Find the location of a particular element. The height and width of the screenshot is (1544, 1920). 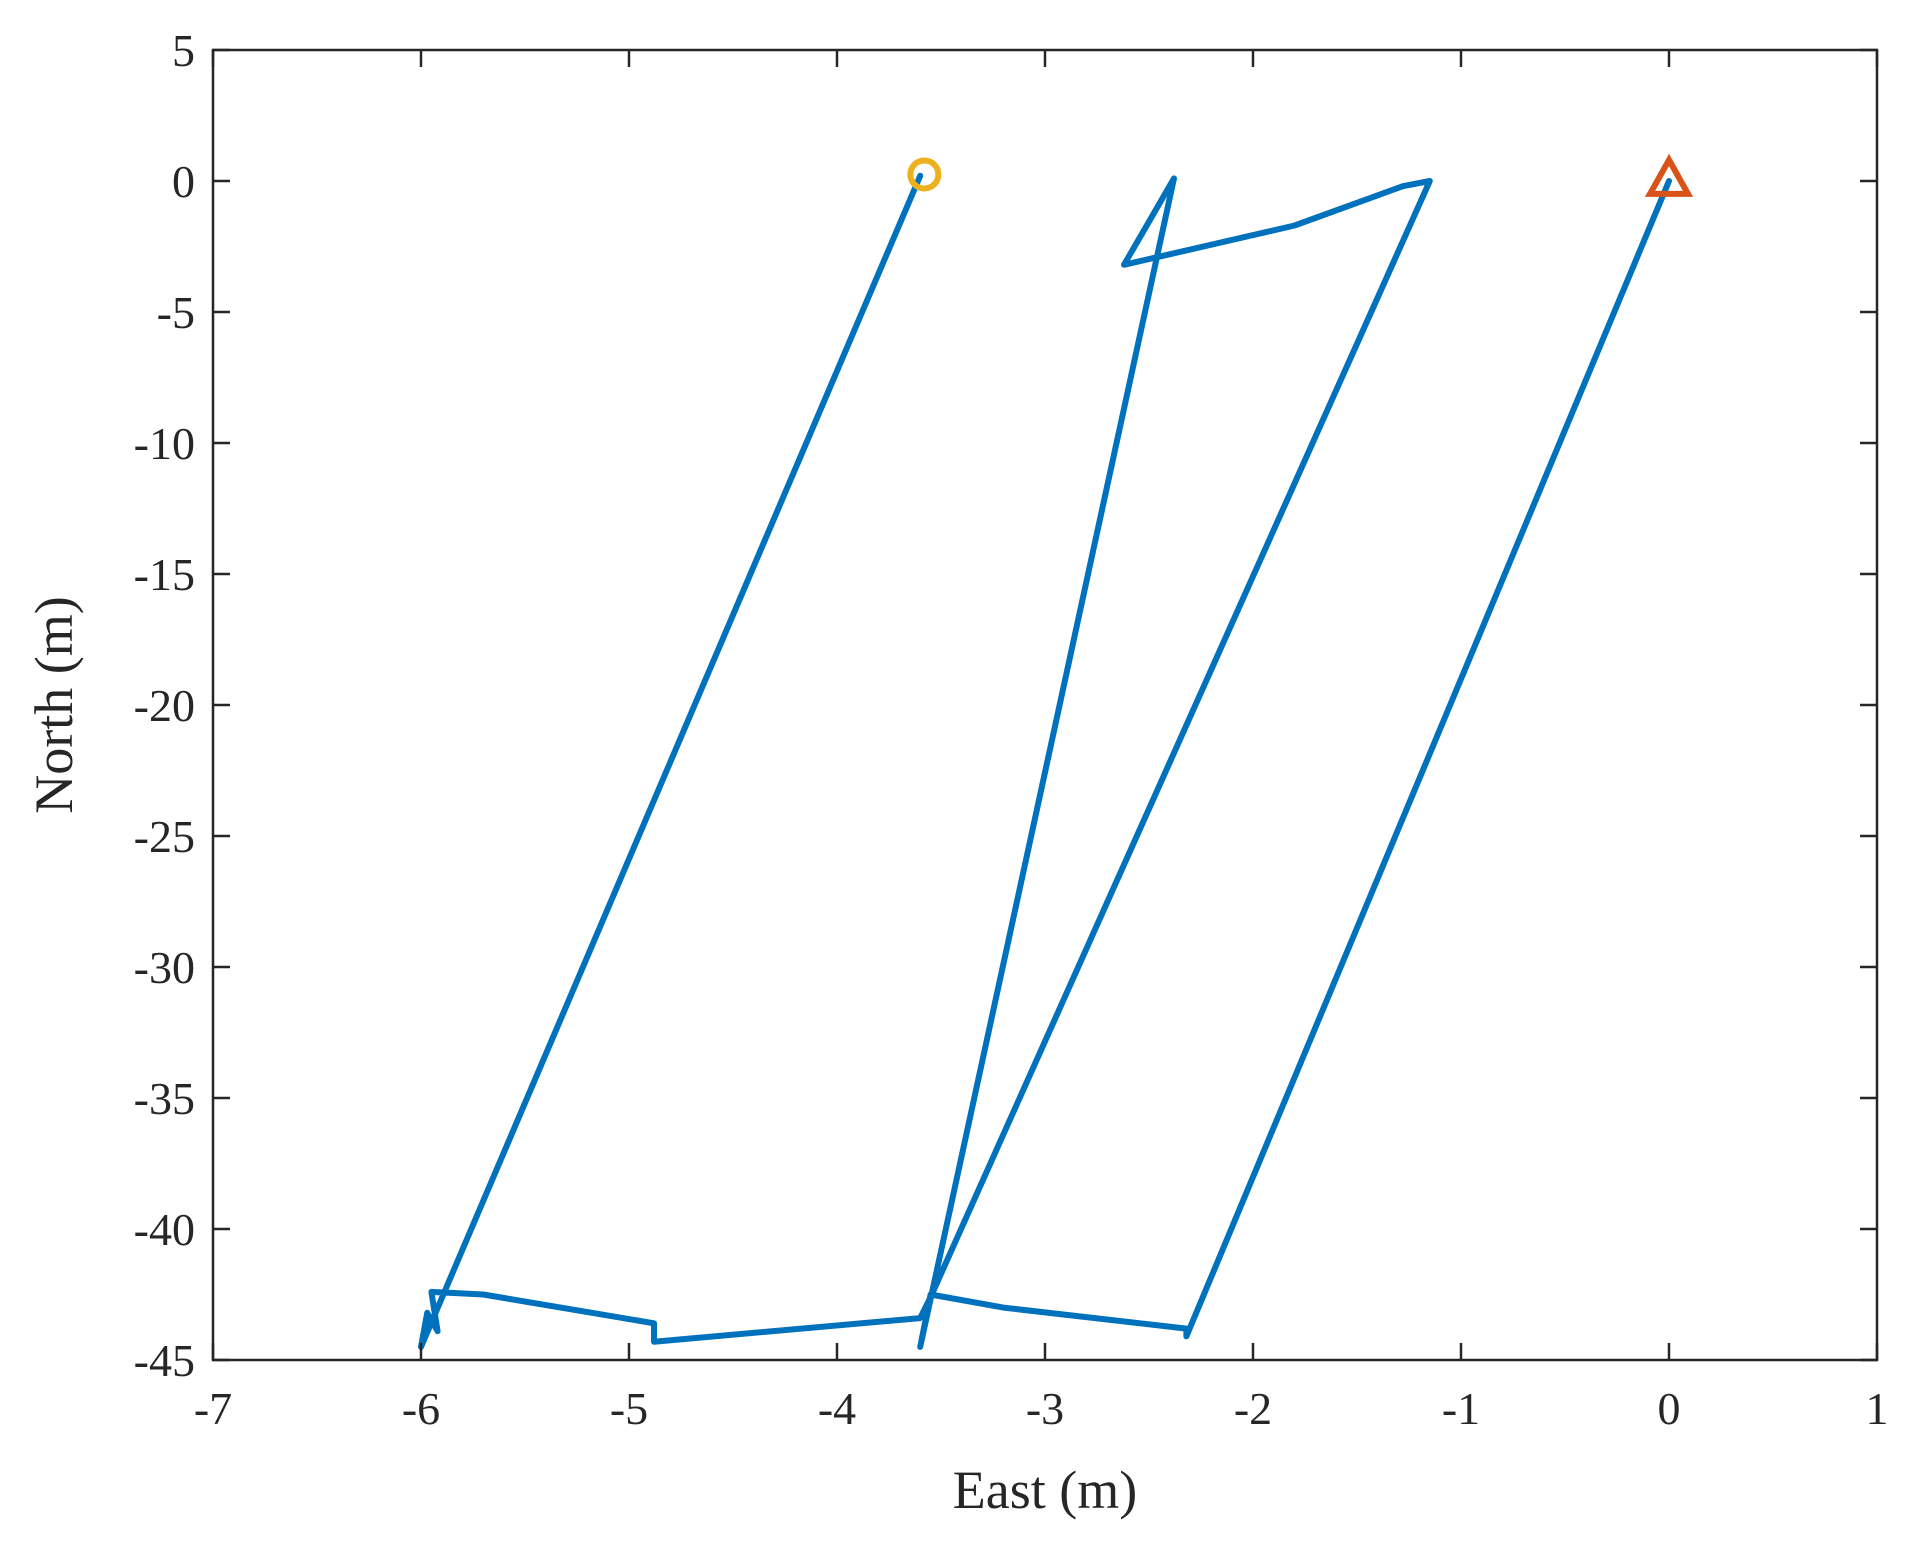

x-tick-label: -7 is located at coordinates (213, 1408).